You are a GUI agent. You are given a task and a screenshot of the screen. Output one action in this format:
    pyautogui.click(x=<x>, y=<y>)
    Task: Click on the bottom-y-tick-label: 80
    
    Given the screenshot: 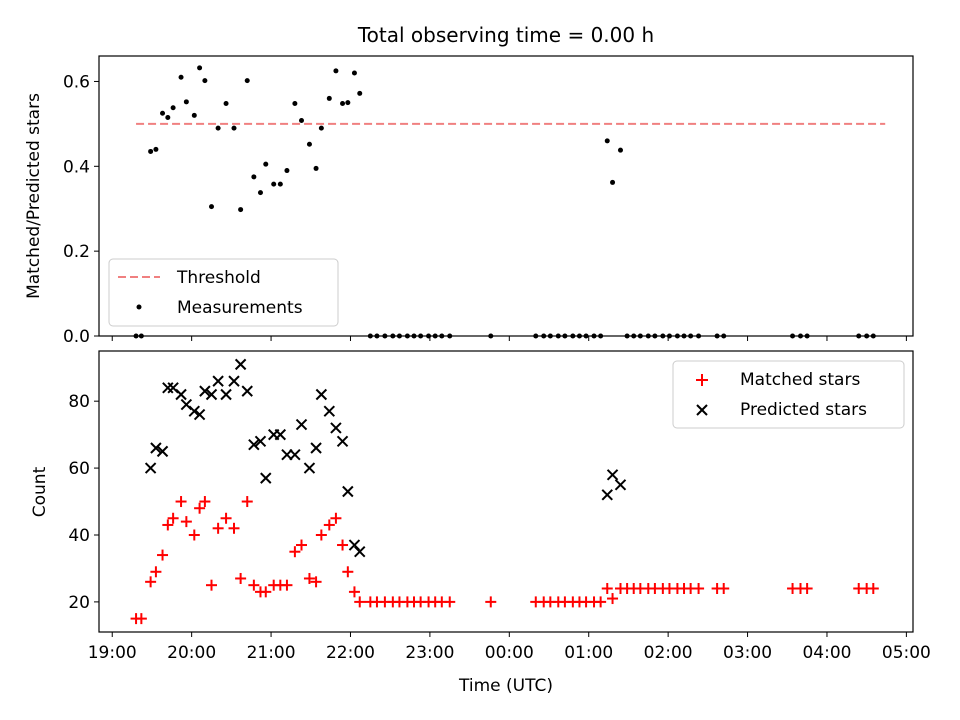 What is the action you would take?
    pyautogui.click(x=79, y=402)
    